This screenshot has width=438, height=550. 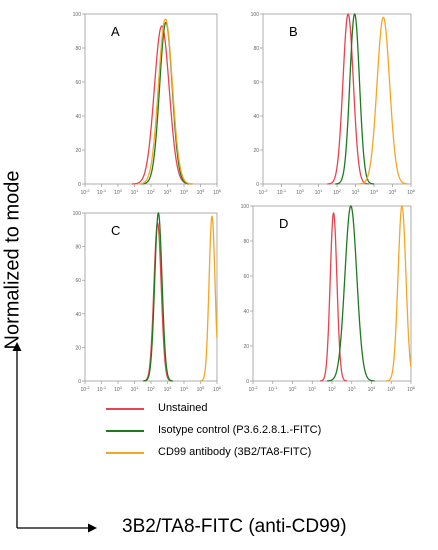 What do you see at coordinates (273, 389) in the screenshot?
I see `panel-d-xtick-label-1: 10⁻¹` at bounding box center [273, 389].